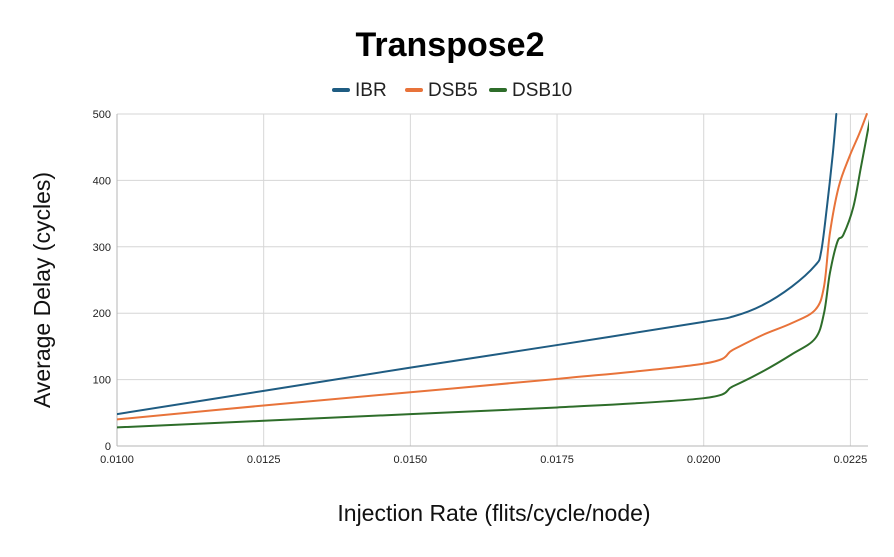 This screenshot has width=894, height=557. What do you see at coordinates (264, 460) in the screenshot?
I see `x-tick-label: 0.0125` at bounding box center [264, 460].